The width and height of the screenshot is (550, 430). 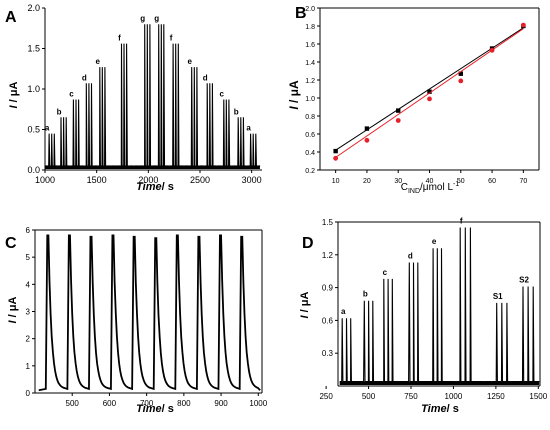 I want to click on x-axis-label-unit: /μmol L, so click(x=436, y=187).